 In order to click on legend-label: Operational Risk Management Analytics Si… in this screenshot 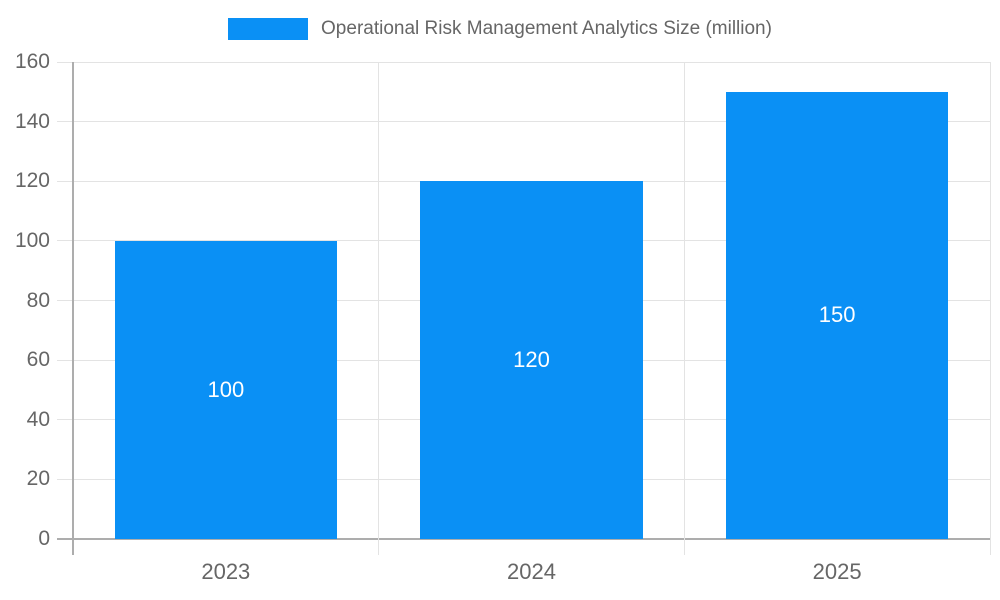, I will do `click(546, 28)`.